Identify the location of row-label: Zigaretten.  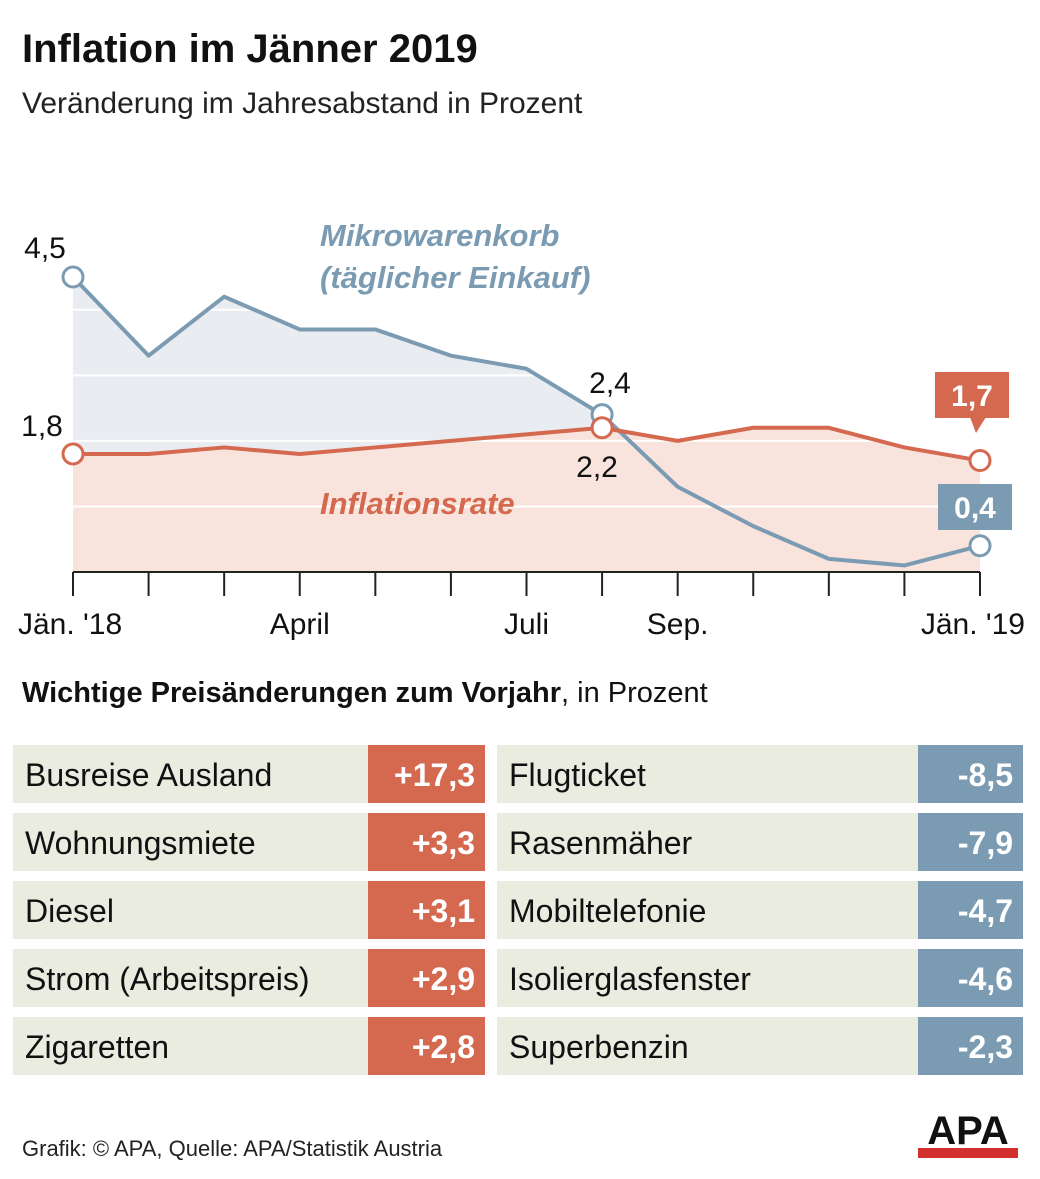
(97, 1047).